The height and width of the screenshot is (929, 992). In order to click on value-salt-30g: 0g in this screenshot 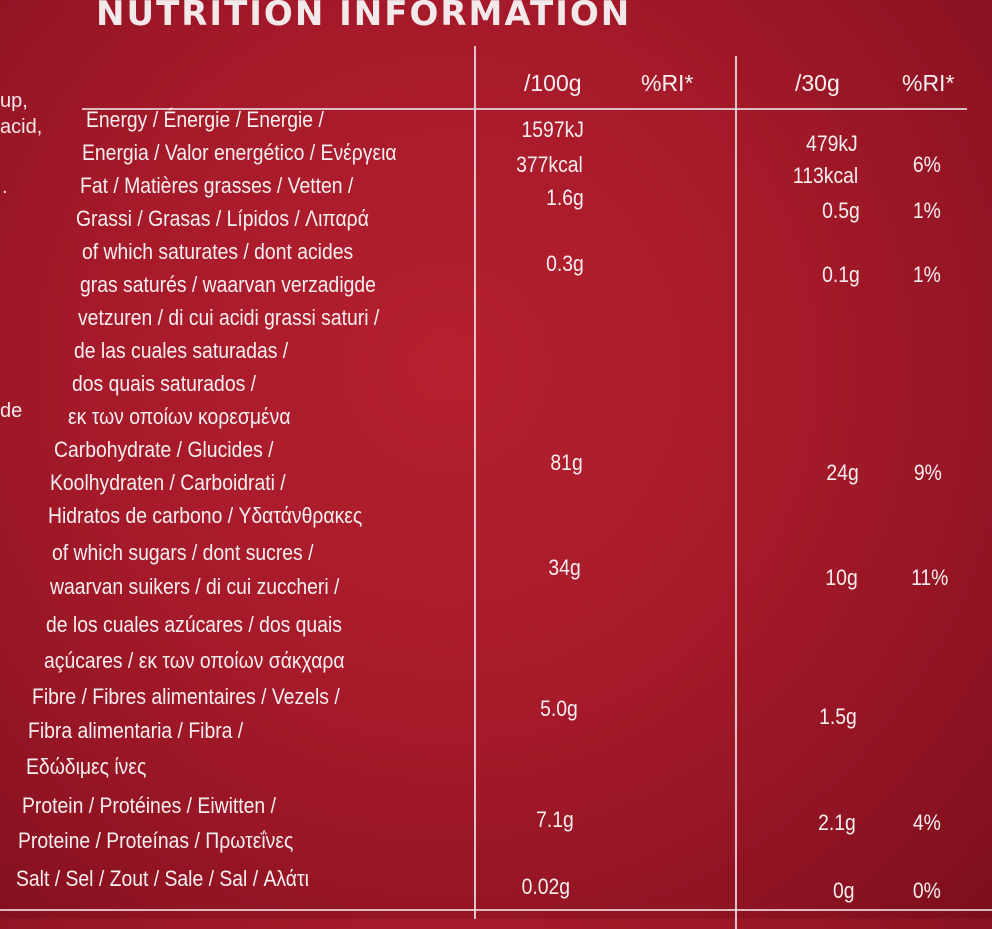, I will do `click(843, 890)`.